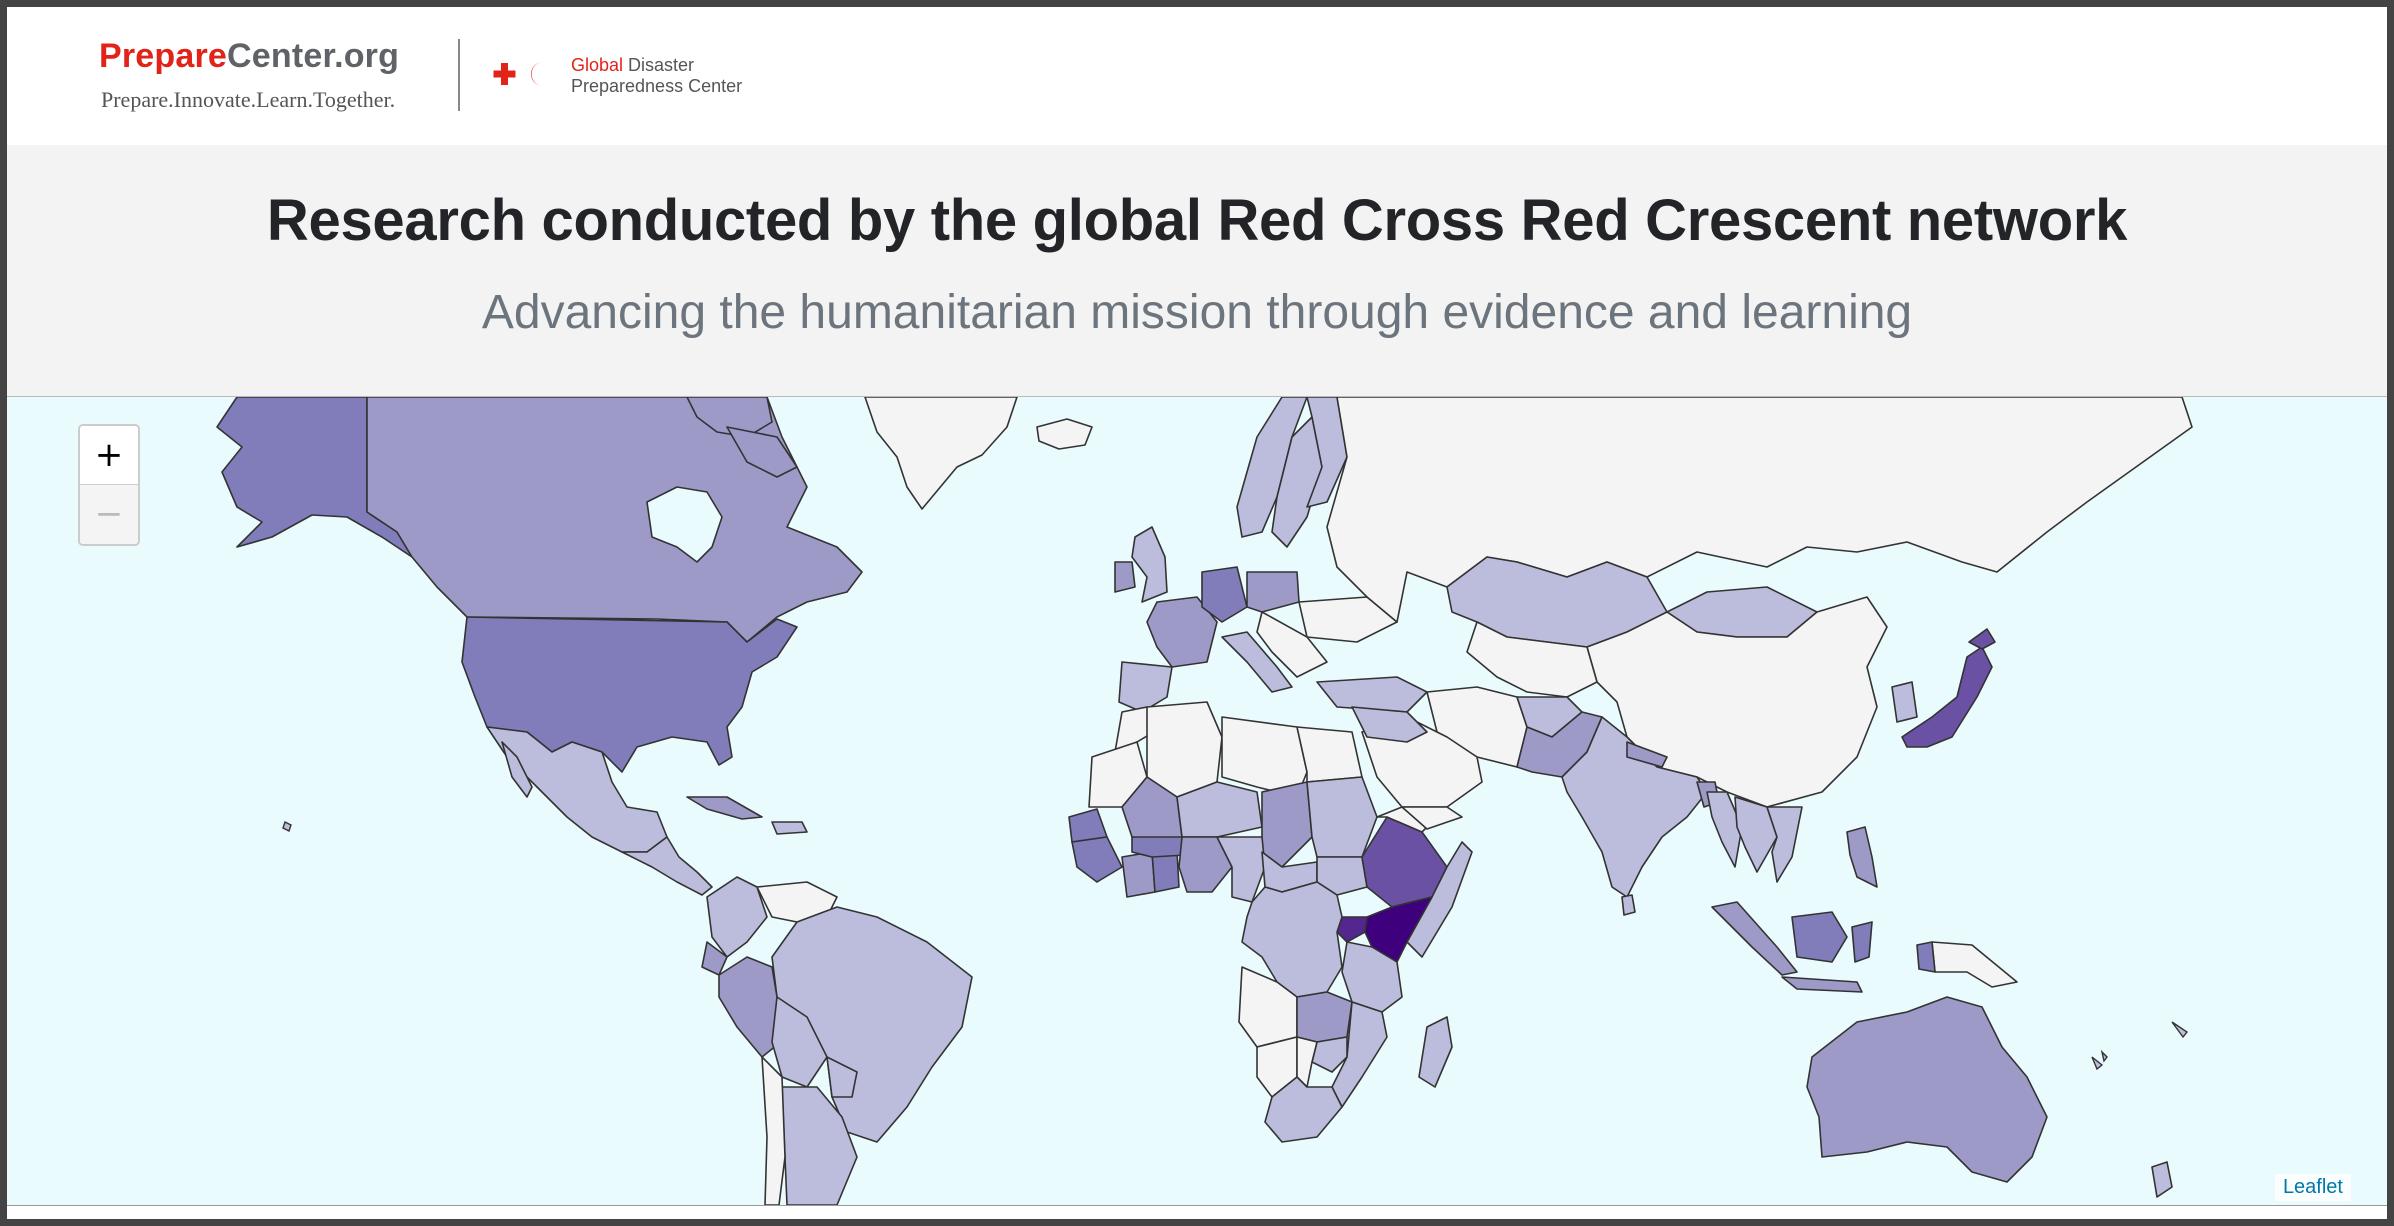 This screenshot has height=1226, width=2394. What do you see at coordinates (1398, 929) in the screenshot?
I see `country-kenya` at bounding box center [1398, 929].